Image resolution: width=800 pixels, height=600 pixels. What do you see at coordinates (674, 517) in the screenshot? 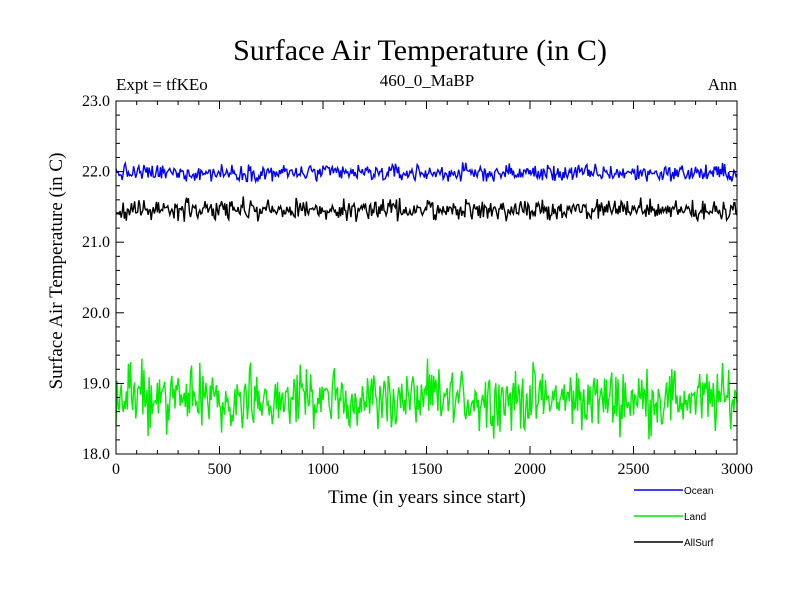
I see `legend: Ocean Land AllSurf` at bounding box center [674, 517].